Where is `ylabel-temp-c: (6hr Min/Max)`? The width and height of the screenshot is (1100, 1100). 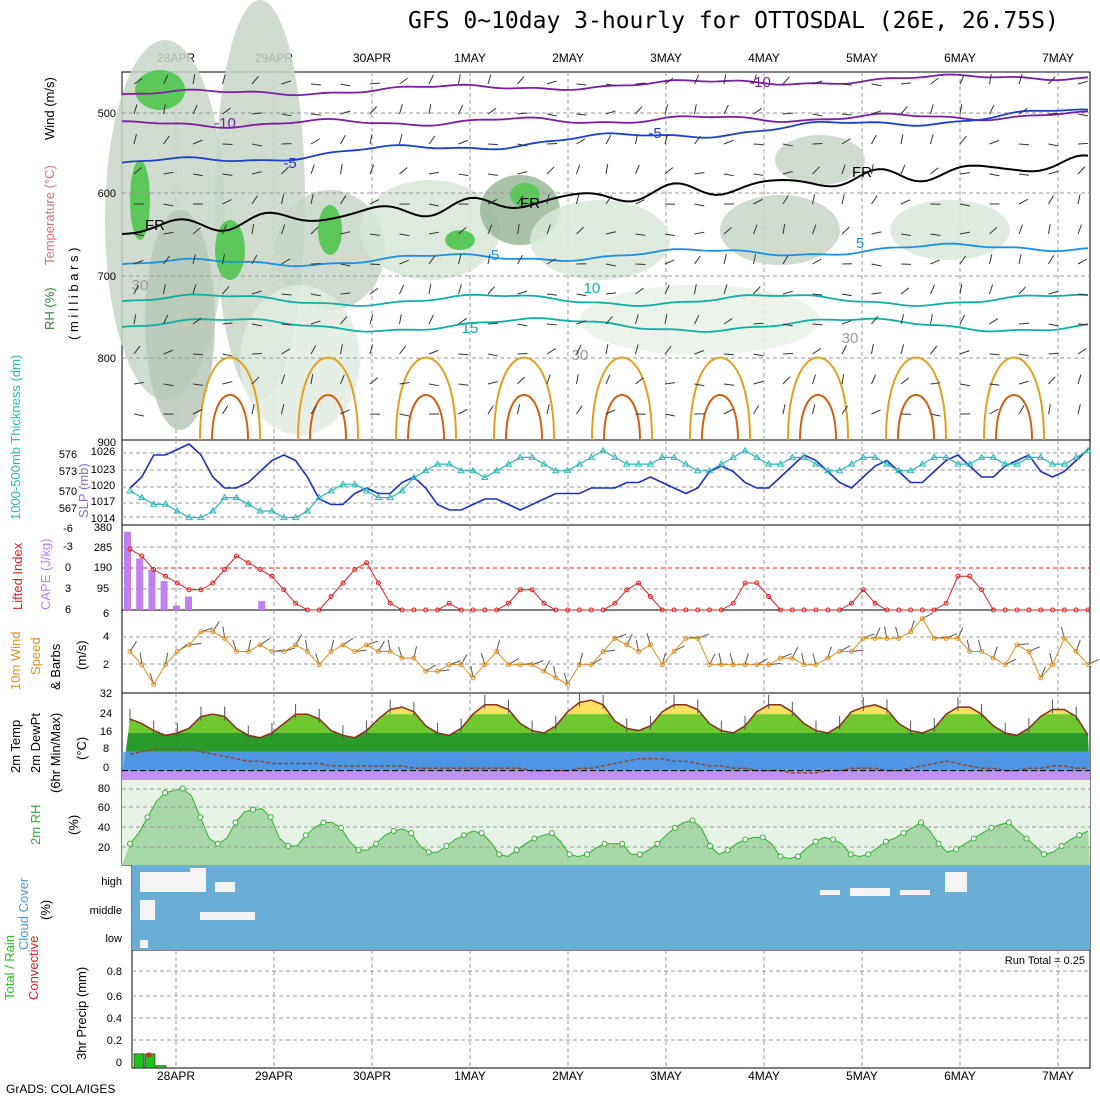 ylabel-temp-c: (6hr Min/Max) is located at coordinates (55, 753).